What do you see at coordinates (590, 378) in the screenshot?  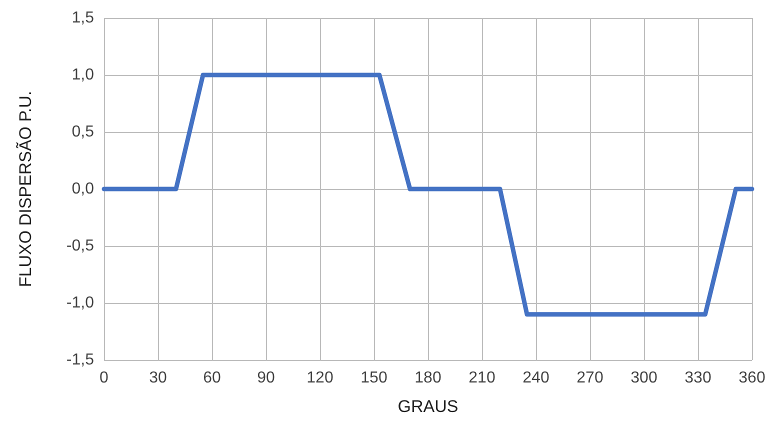 I see `x-tick-label: 270` at bounding box center [590, 378].